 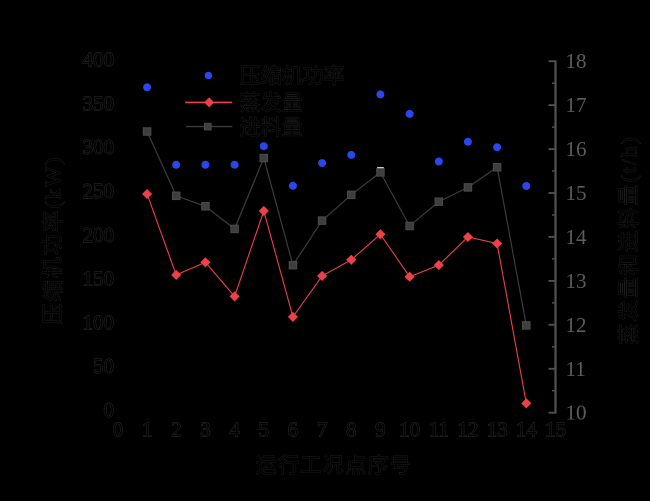 I want to click on svg-text: 运行工况点序号, so click(x=334, y=466).